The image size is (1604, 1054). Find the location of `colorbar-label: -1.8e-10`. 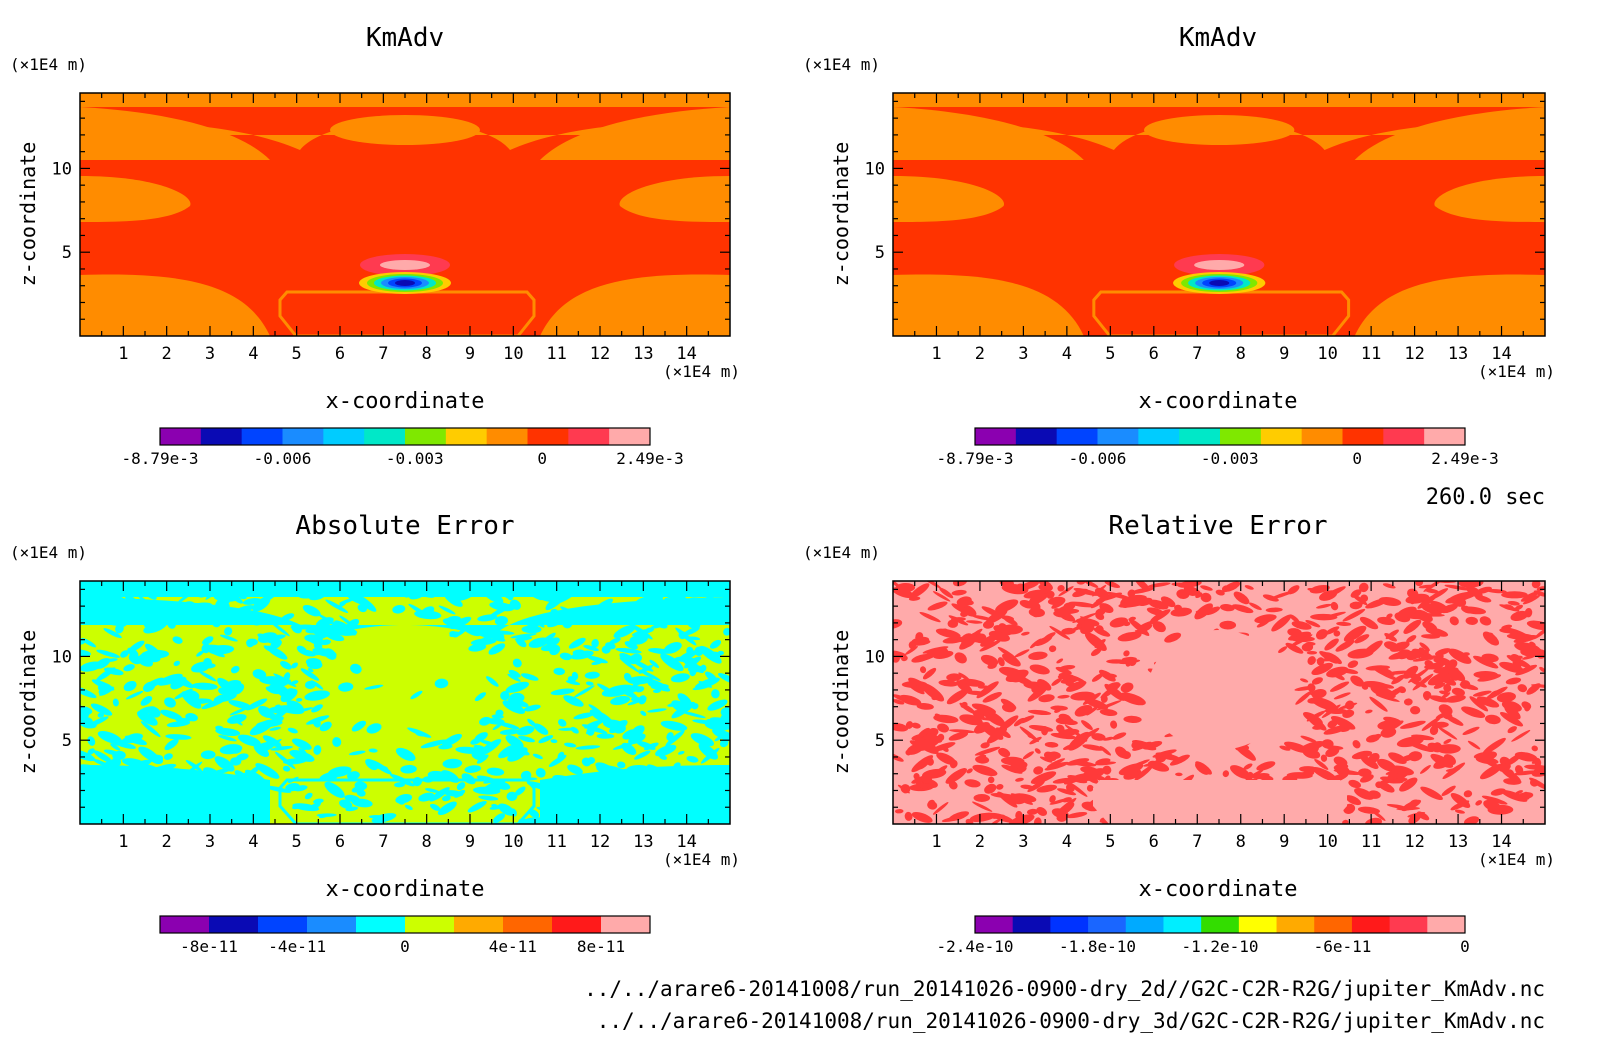

colorbar-label: -1.8e-10 is located at coordinates (1097, 946).